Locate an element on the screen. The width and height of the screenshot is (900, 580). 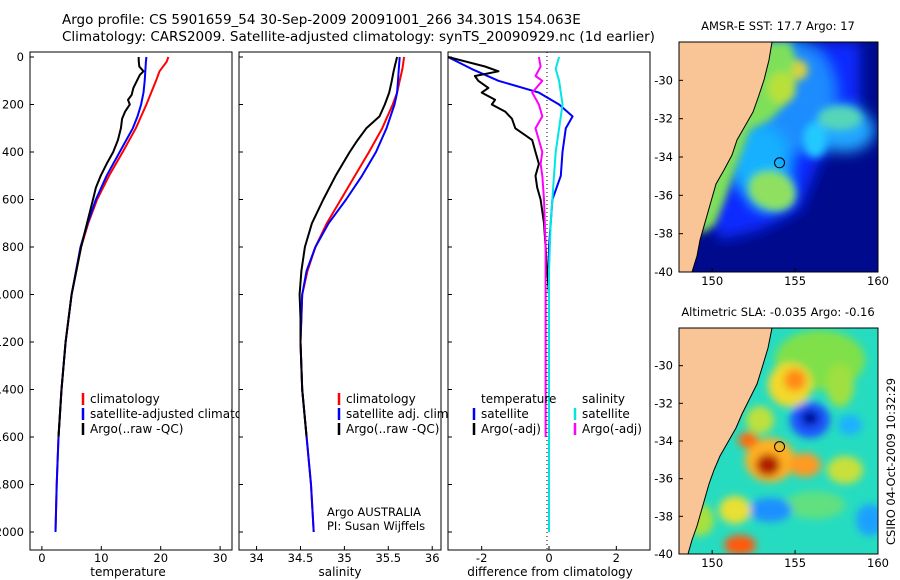
legend-label-temp-satellite: satellite is located at coordinates (505, 414).